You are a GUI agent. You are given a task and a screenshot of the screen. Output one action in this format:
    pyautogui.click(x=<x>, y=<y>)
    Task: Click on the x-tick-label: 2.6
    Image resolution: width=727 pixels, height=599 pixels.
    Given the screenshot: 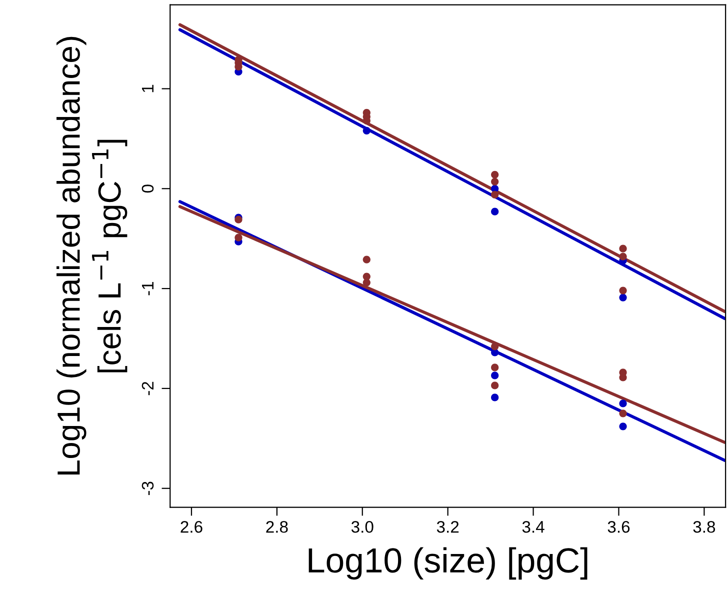 What is the action you would take?
    pyautogui.click(x=191, y=526)
    